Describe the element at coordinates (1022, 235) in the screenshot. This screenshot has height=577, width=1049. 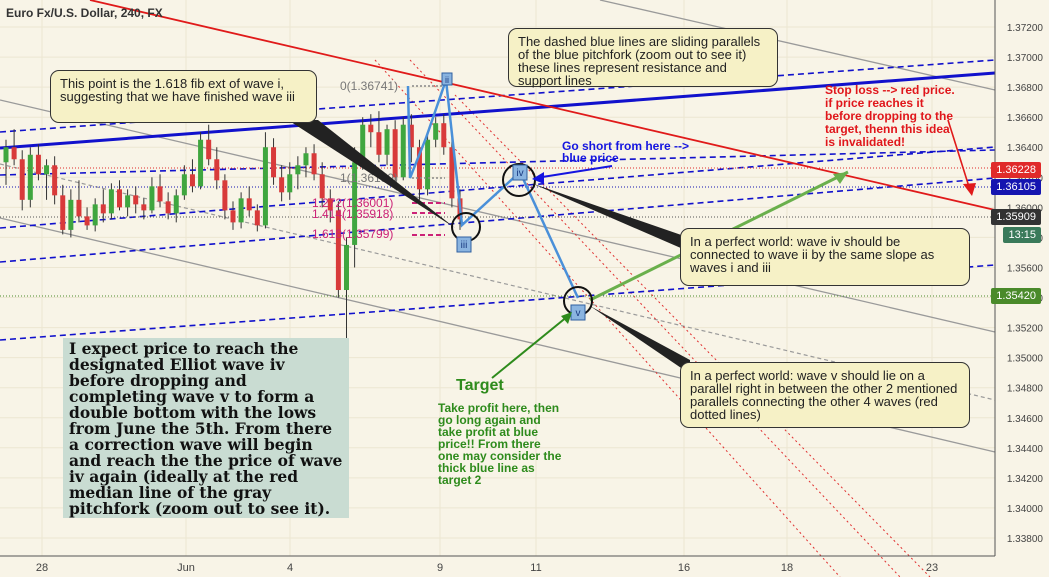
I see `price-tag: 13:15` at that location.